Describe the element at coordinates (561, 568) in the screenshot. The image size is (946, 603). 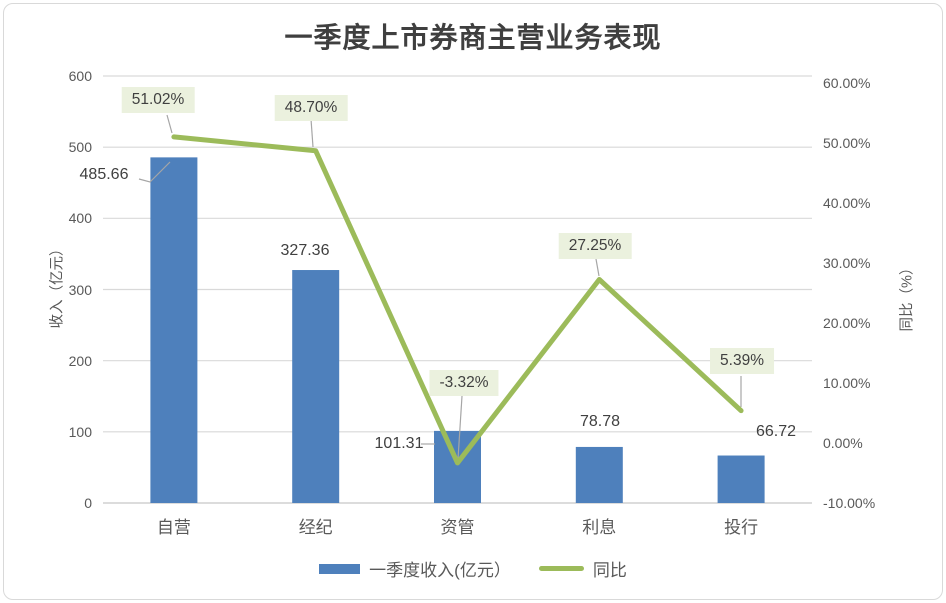
I see `legend-line-swatch-icon` at that location.